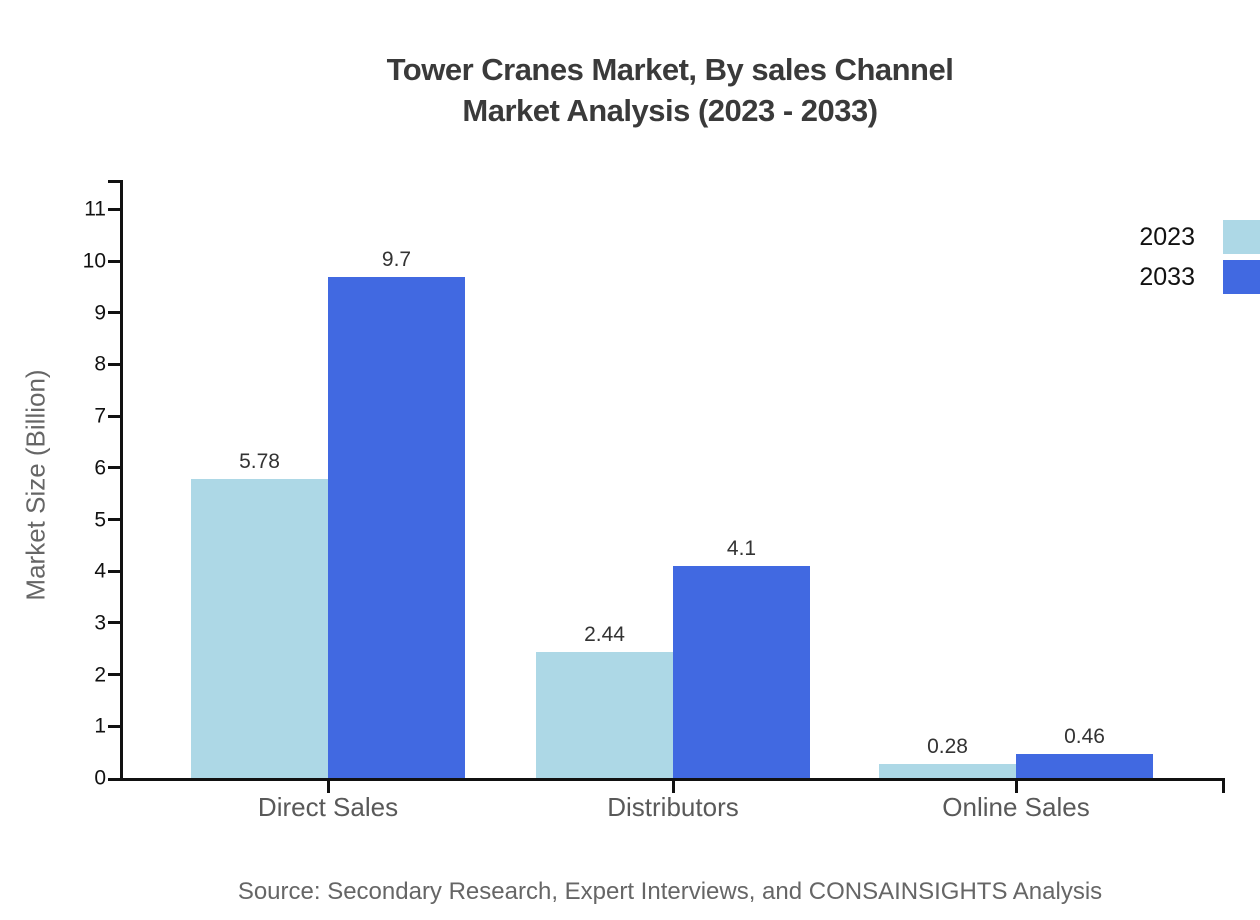 The width and height of the screenshot is (1260, 920). What do you see at coordinates (741, 672) in the screenshot?
I see `bar-2033-distributors` at bounding box center [741, 672].